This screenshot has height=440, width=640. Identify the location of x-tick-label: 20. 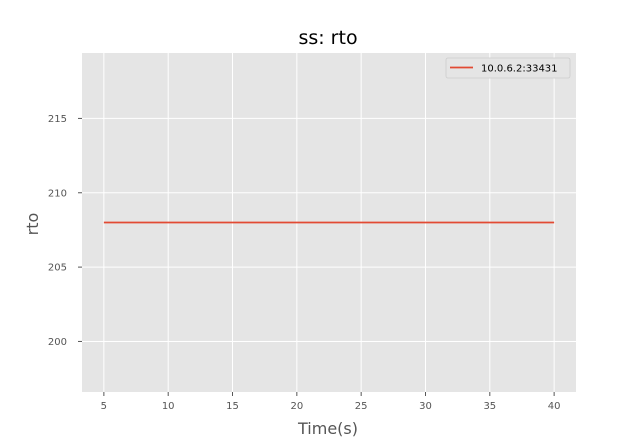
(296, 406).